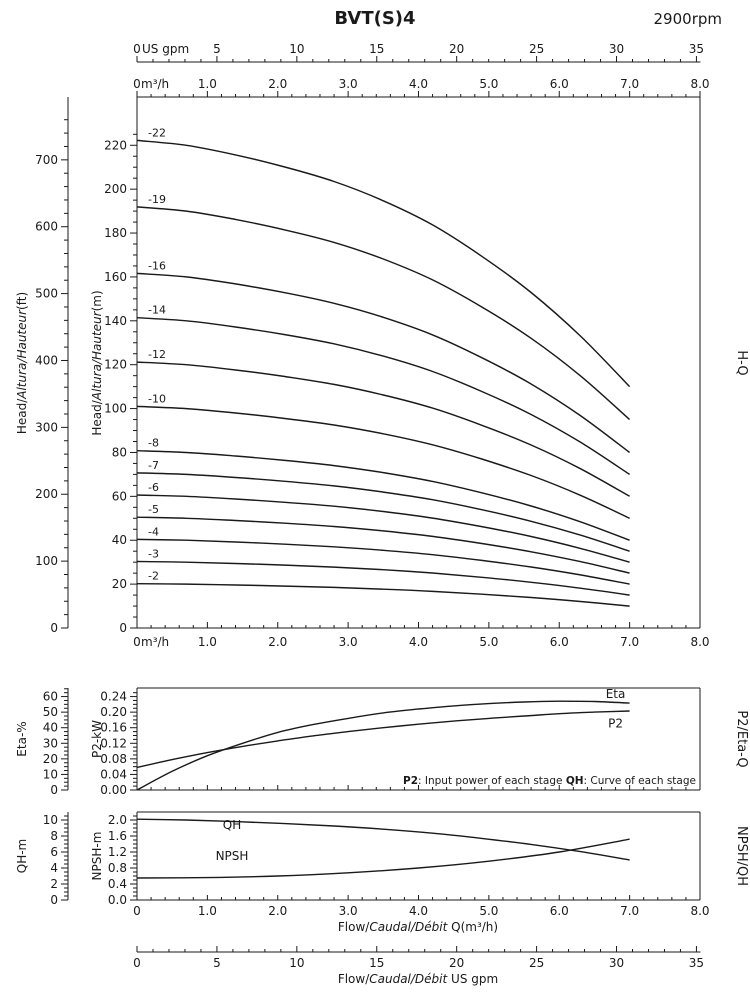 This screenshot has width=750, height=1000. I want to click on top-gpm-tick-label: 35, so click(696, 49).